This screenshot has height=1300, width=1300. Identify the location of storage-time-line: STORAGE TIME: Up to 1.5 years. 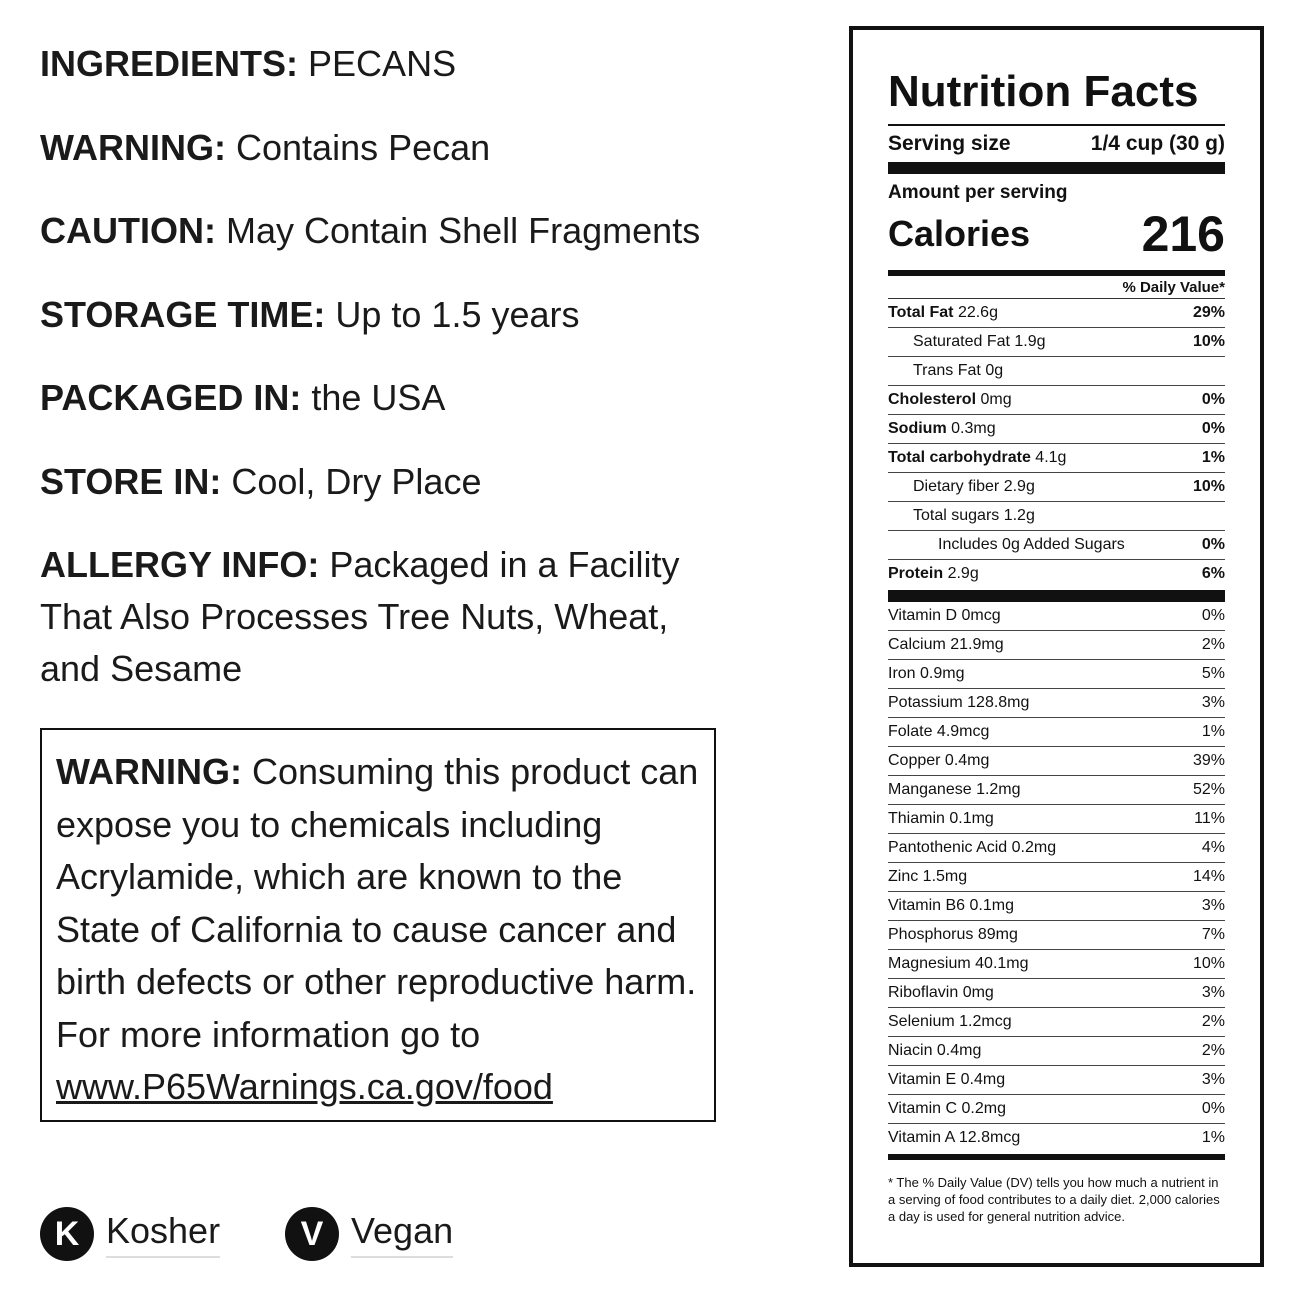
(310, 315).